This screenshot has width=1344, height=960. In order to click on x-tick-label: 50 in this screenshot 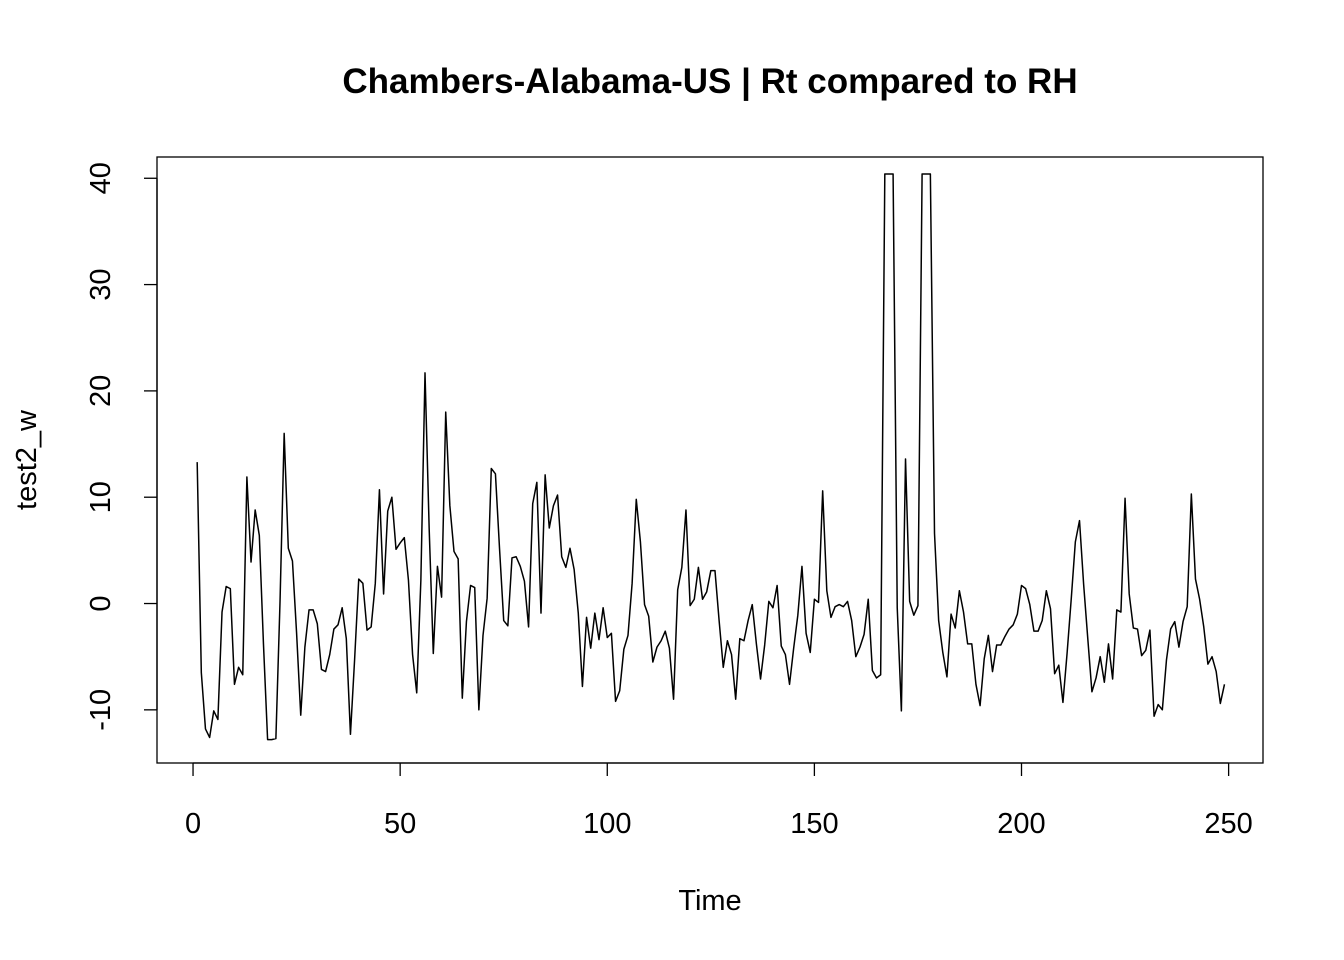, I will do `click(400, 824)`.